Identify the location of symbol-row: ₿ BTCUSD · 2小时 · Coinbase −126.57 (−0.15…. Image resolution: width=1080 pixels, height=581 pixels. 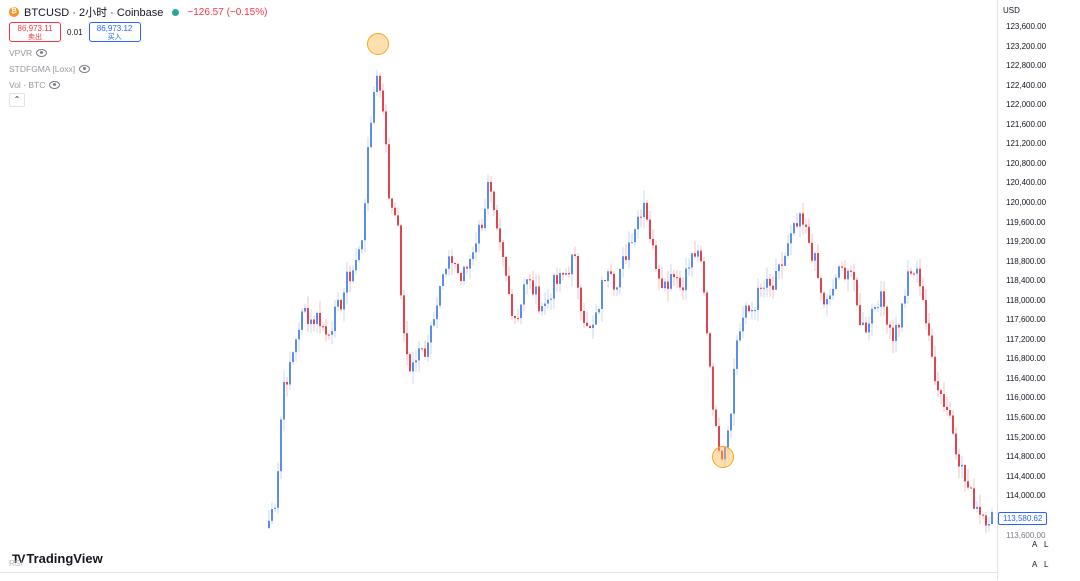
(138, 12).